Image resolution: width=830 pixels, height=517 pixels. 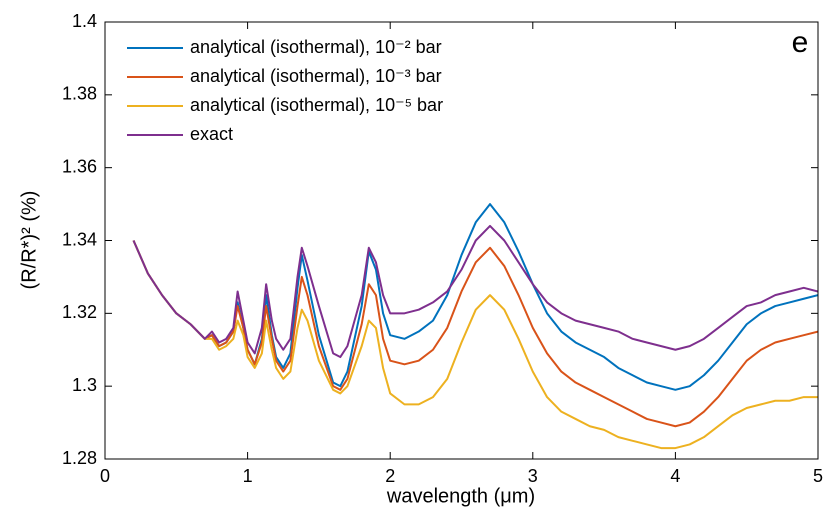 I want to click on x-tick-label: 5, so click(x=818, y=476).